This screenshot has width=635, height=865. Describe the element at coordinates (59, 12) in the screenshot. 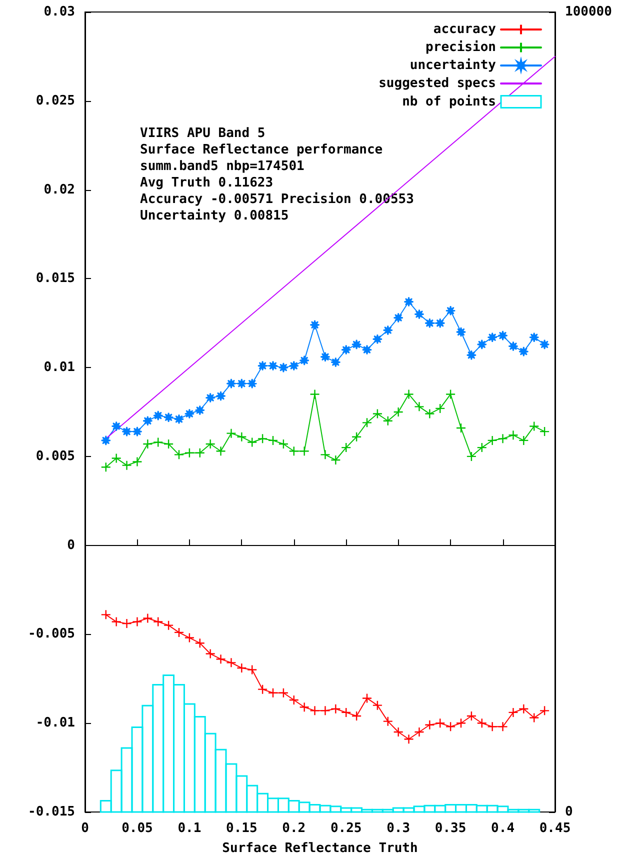

I see `y-tick-label: 0.03` at that location.